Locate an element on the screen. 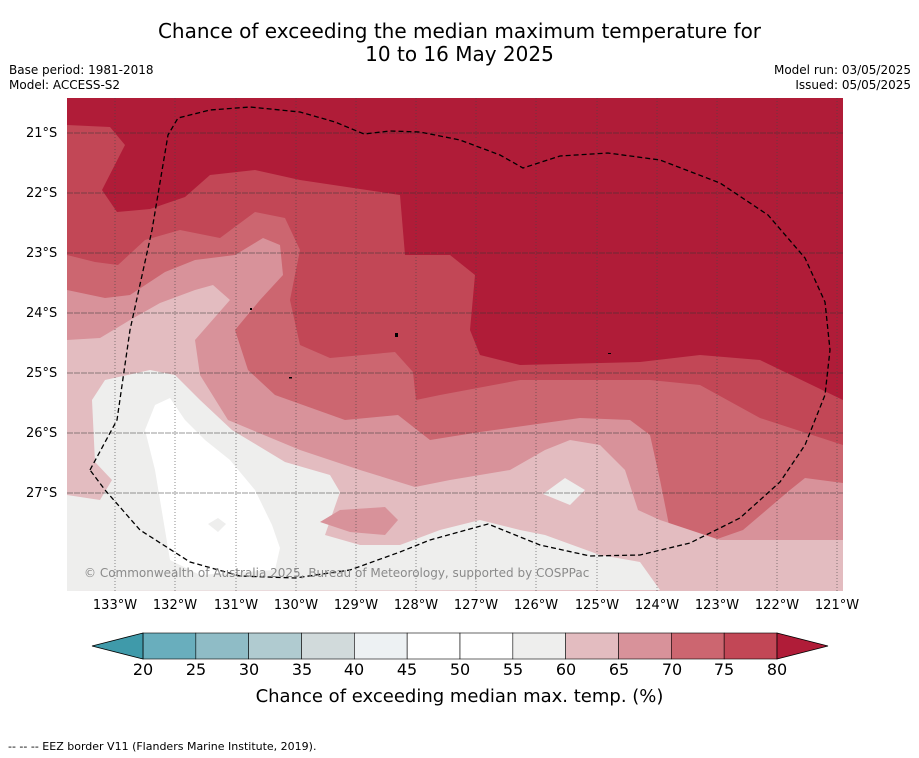 This screenshot has width=919, height=758. lon-label: 128°W is located at coordinates (416, 605).